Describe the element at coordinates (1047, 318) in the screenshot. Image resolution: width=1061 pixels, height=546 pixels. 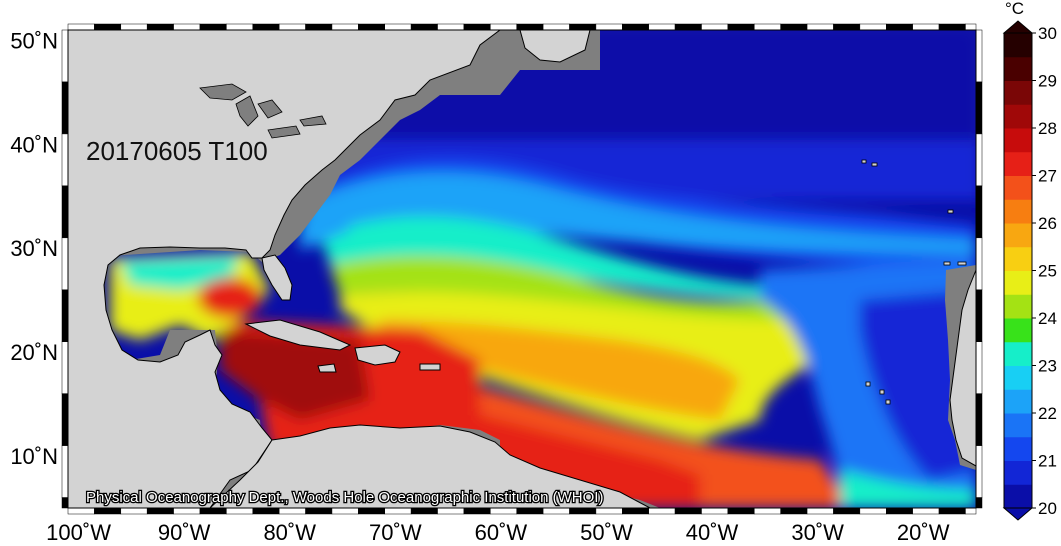
I see `colorbar-tick-label: 24` at that location.